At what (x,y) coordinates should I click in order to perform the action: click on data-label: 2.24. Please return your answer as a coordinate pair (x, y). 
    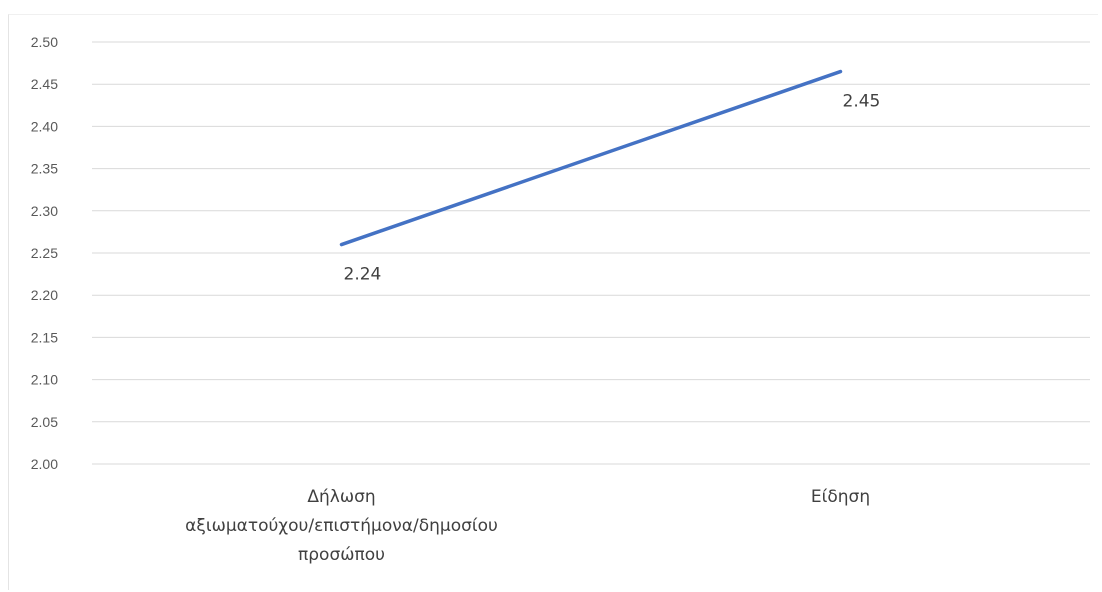
    Looking at the image, I should click on (363, 275).